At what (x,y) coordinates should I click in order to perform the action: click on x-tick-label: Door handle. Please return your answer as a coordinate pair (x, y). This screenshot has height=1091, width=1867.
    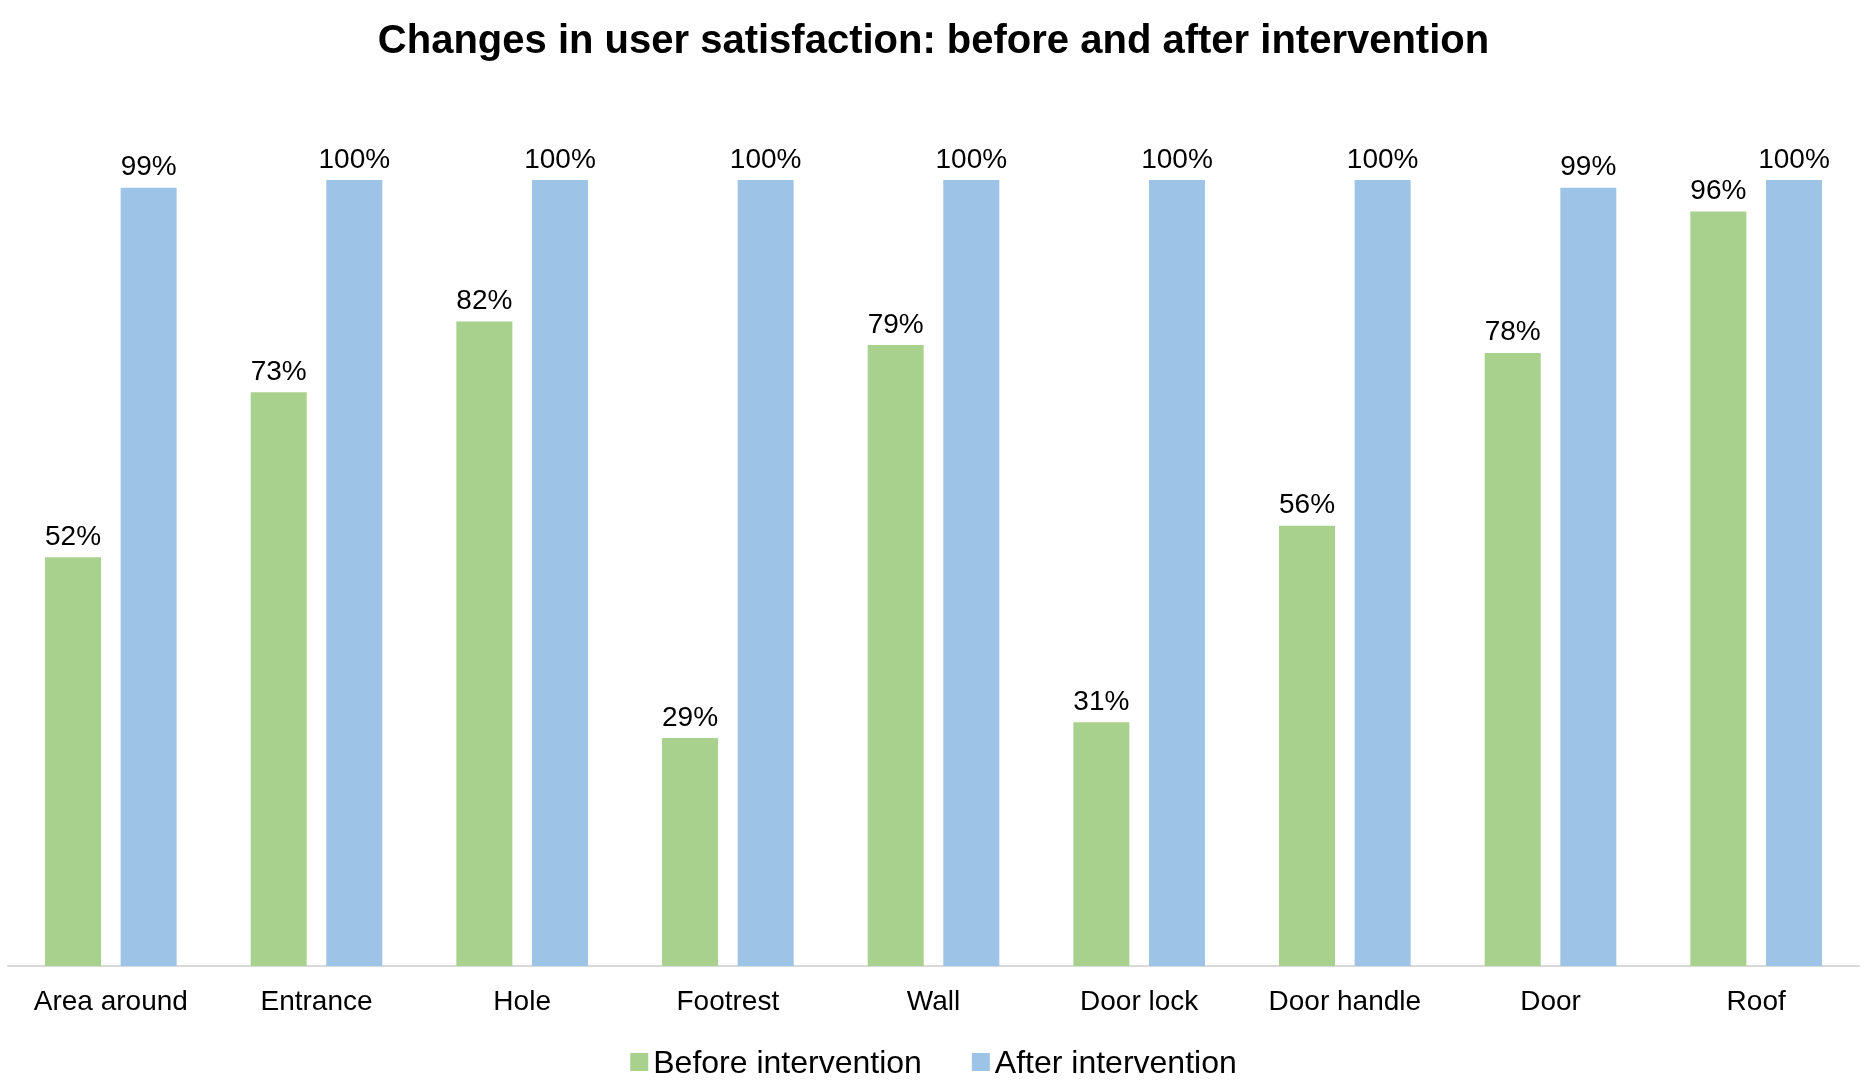
    Looking at the image, I should click on (1345, 1000).